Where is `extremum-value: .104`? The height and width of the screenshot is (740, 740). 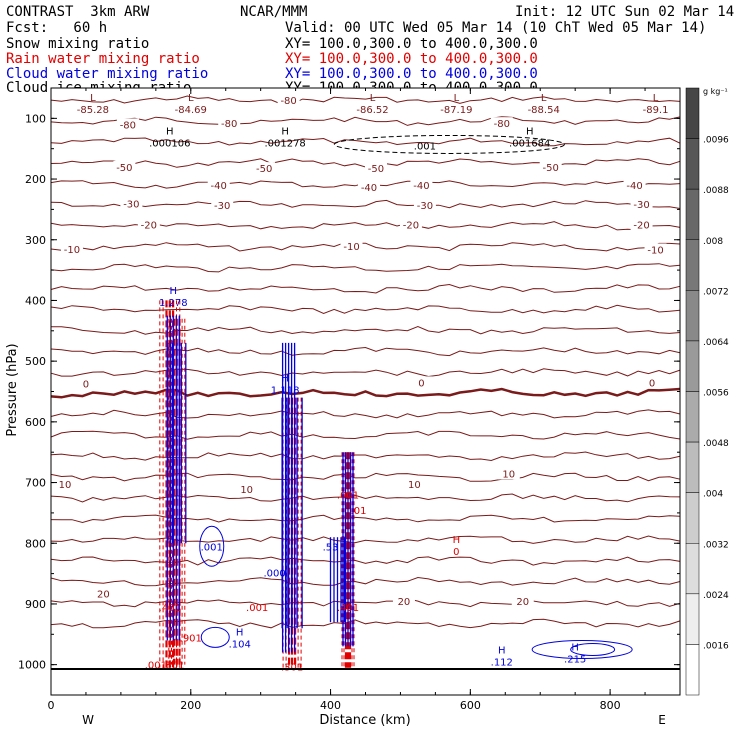 extremum-value: .104 is located at coordinates (240, 644).